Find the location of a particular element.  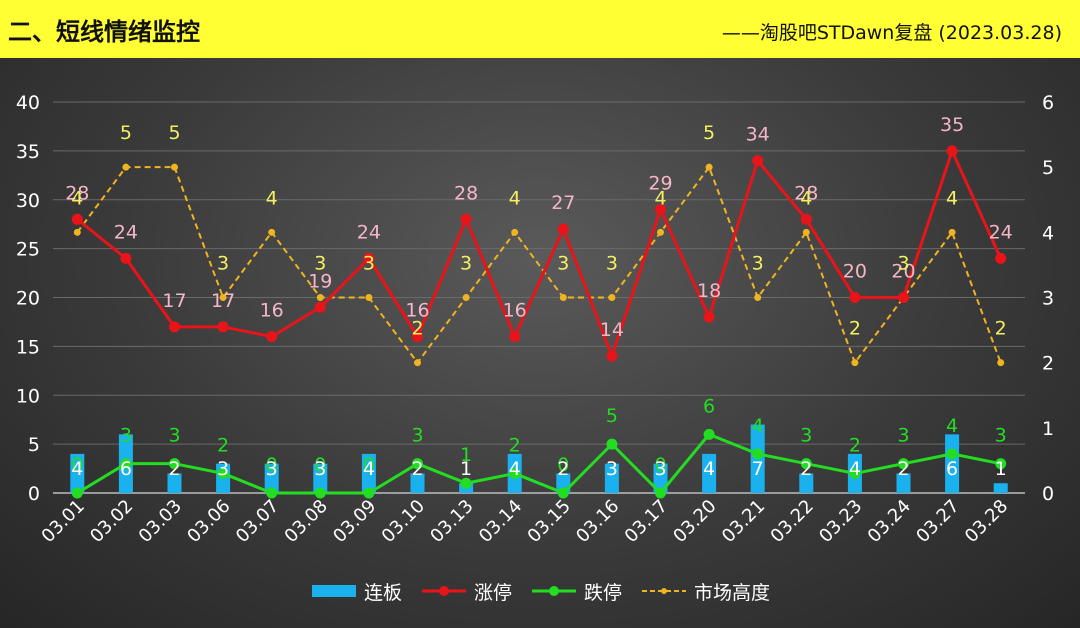

label-limit-up: 34 is located at coordinates (758, 135).